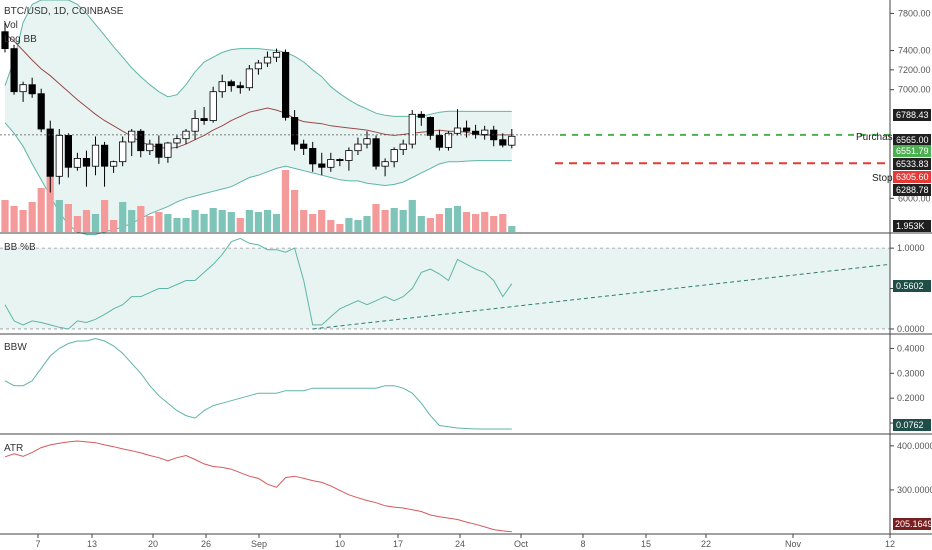  I want to click on bbpercent-last-tag: 0.5602, so click(910, 286).